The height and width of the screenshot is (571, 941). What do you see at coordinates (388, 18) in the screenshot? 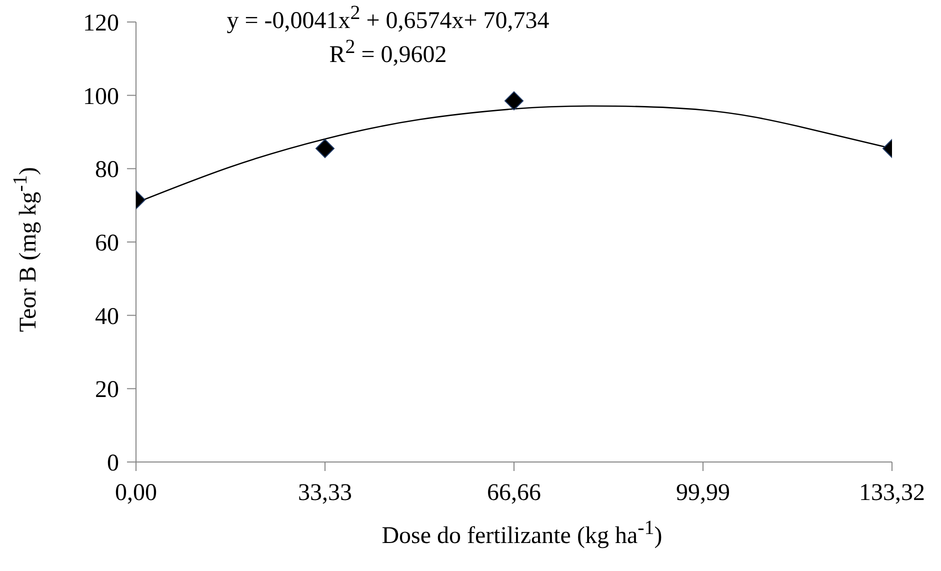
I see `annotation: y = -0,0041x$^{2}$ + 0,6574x+ 70,734` at bounding box center [388, 18].